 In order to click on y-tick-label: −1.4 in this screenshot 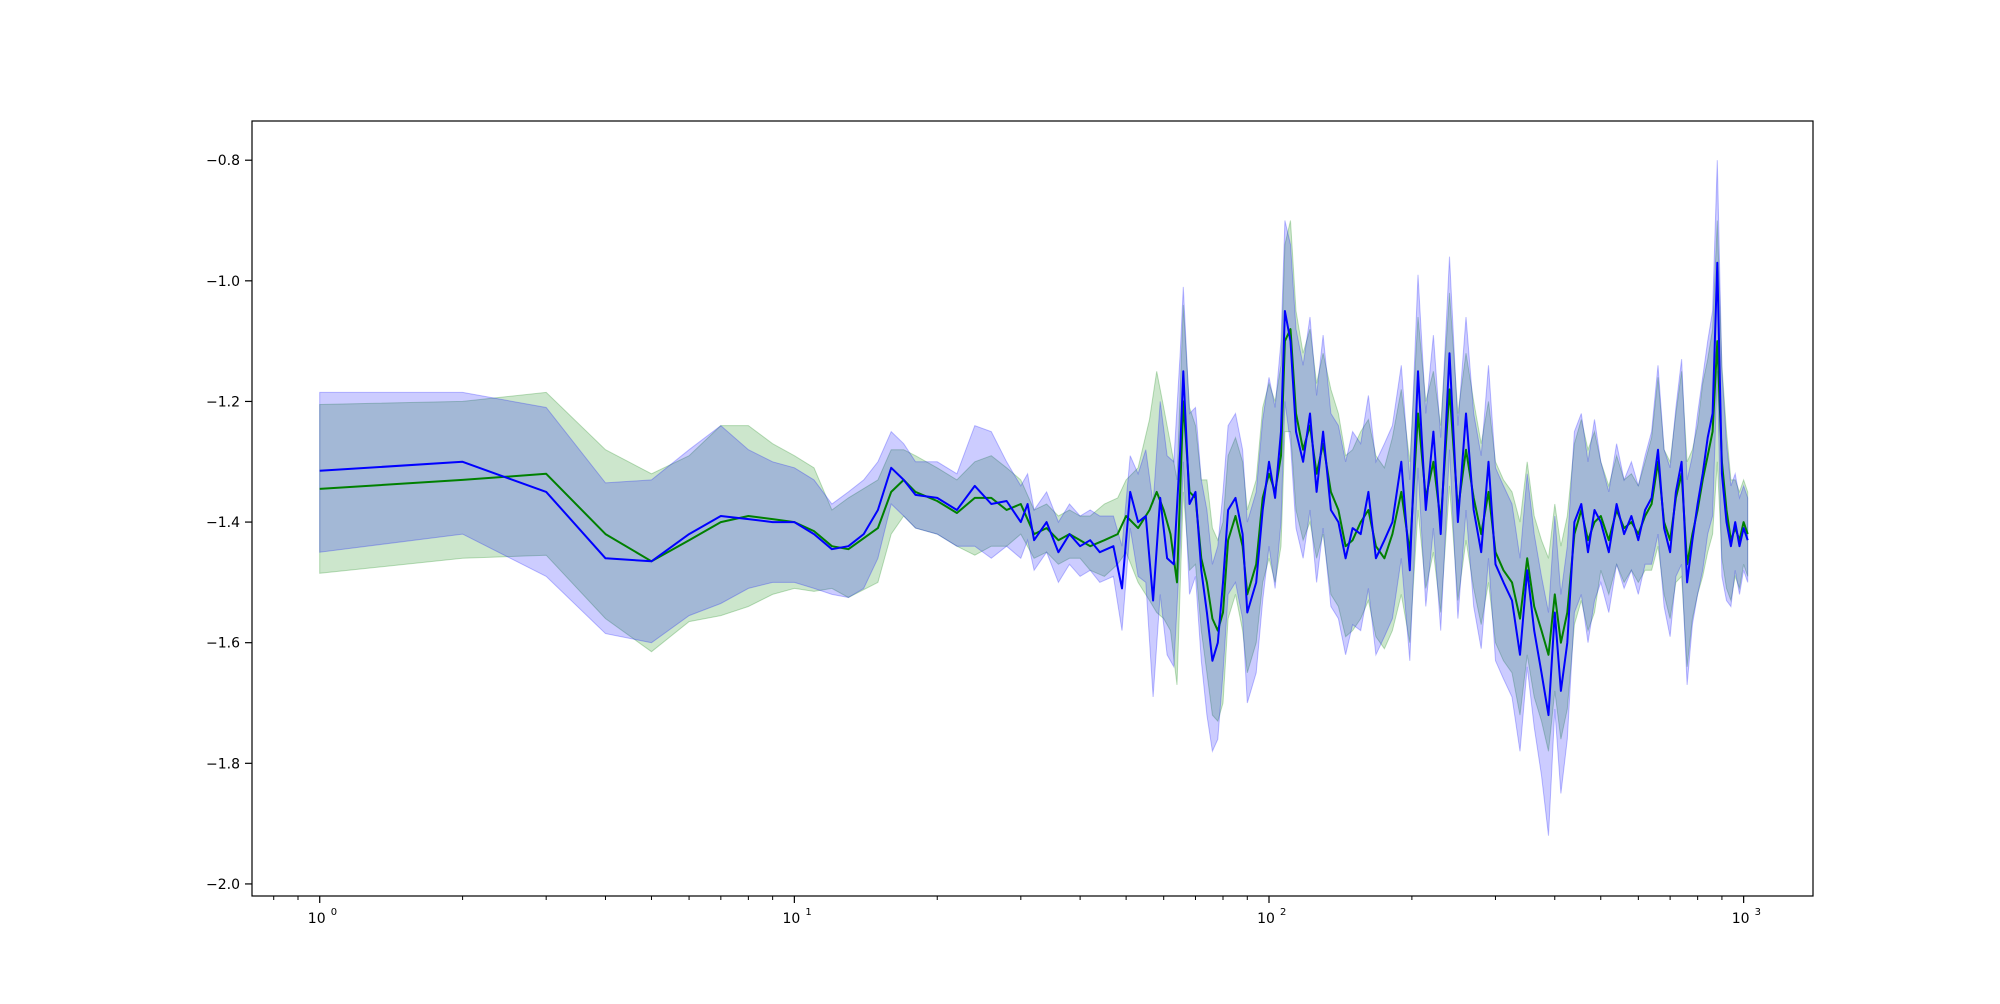, I will do `click(223, 523)`.